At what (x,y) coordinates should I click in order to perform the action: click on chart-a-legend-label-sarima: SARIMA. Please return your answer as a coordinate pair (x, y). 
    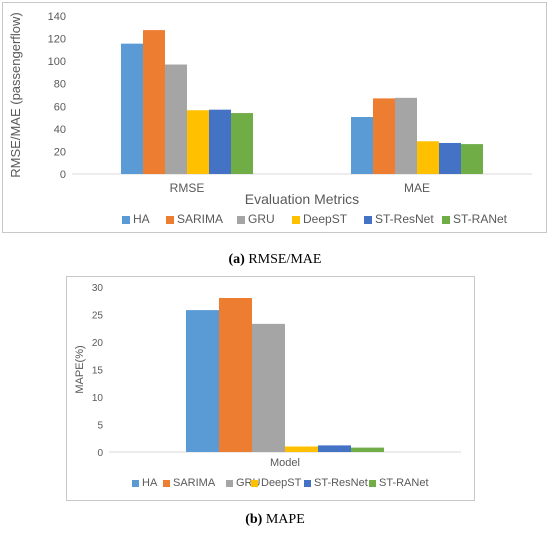
    Looking at the image, I should click on (200, 219).